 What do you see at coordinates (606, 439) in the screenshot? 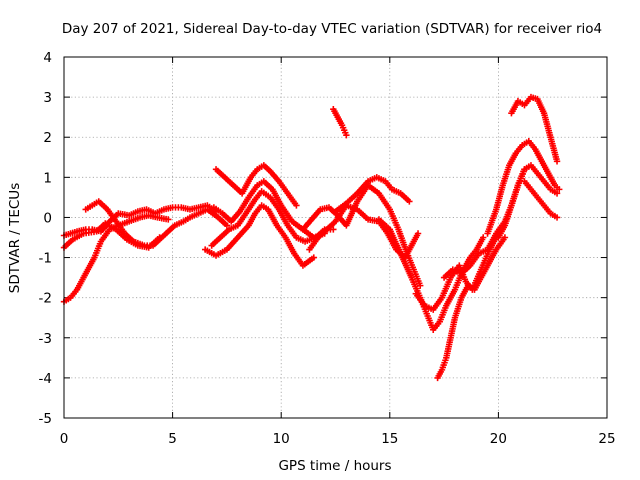
I see `x-tick-label: 25` at bounding box center [606, 439].